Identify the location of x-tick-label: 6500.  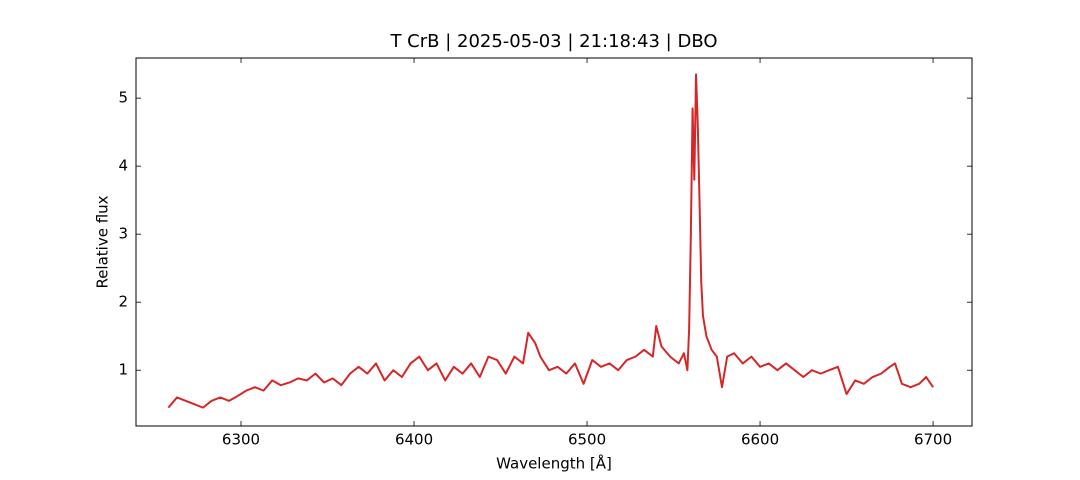
(587, 440).